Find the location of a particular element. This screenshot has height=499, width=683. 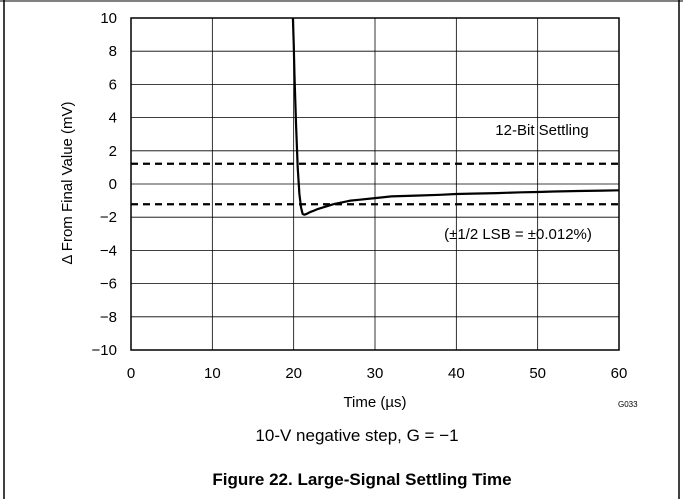

reference-lines is located at coordinates (375, 184).